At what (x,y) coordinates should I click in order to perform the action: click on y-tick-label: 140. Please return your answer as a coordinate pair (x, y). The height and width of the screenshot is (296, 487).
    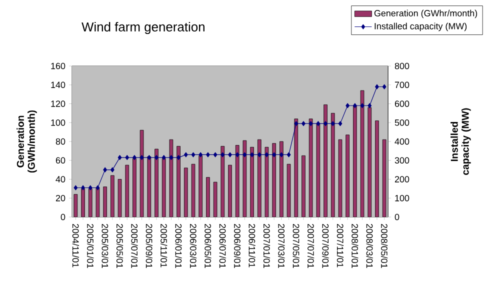
    Looking at the image, I should click on (58, 85).